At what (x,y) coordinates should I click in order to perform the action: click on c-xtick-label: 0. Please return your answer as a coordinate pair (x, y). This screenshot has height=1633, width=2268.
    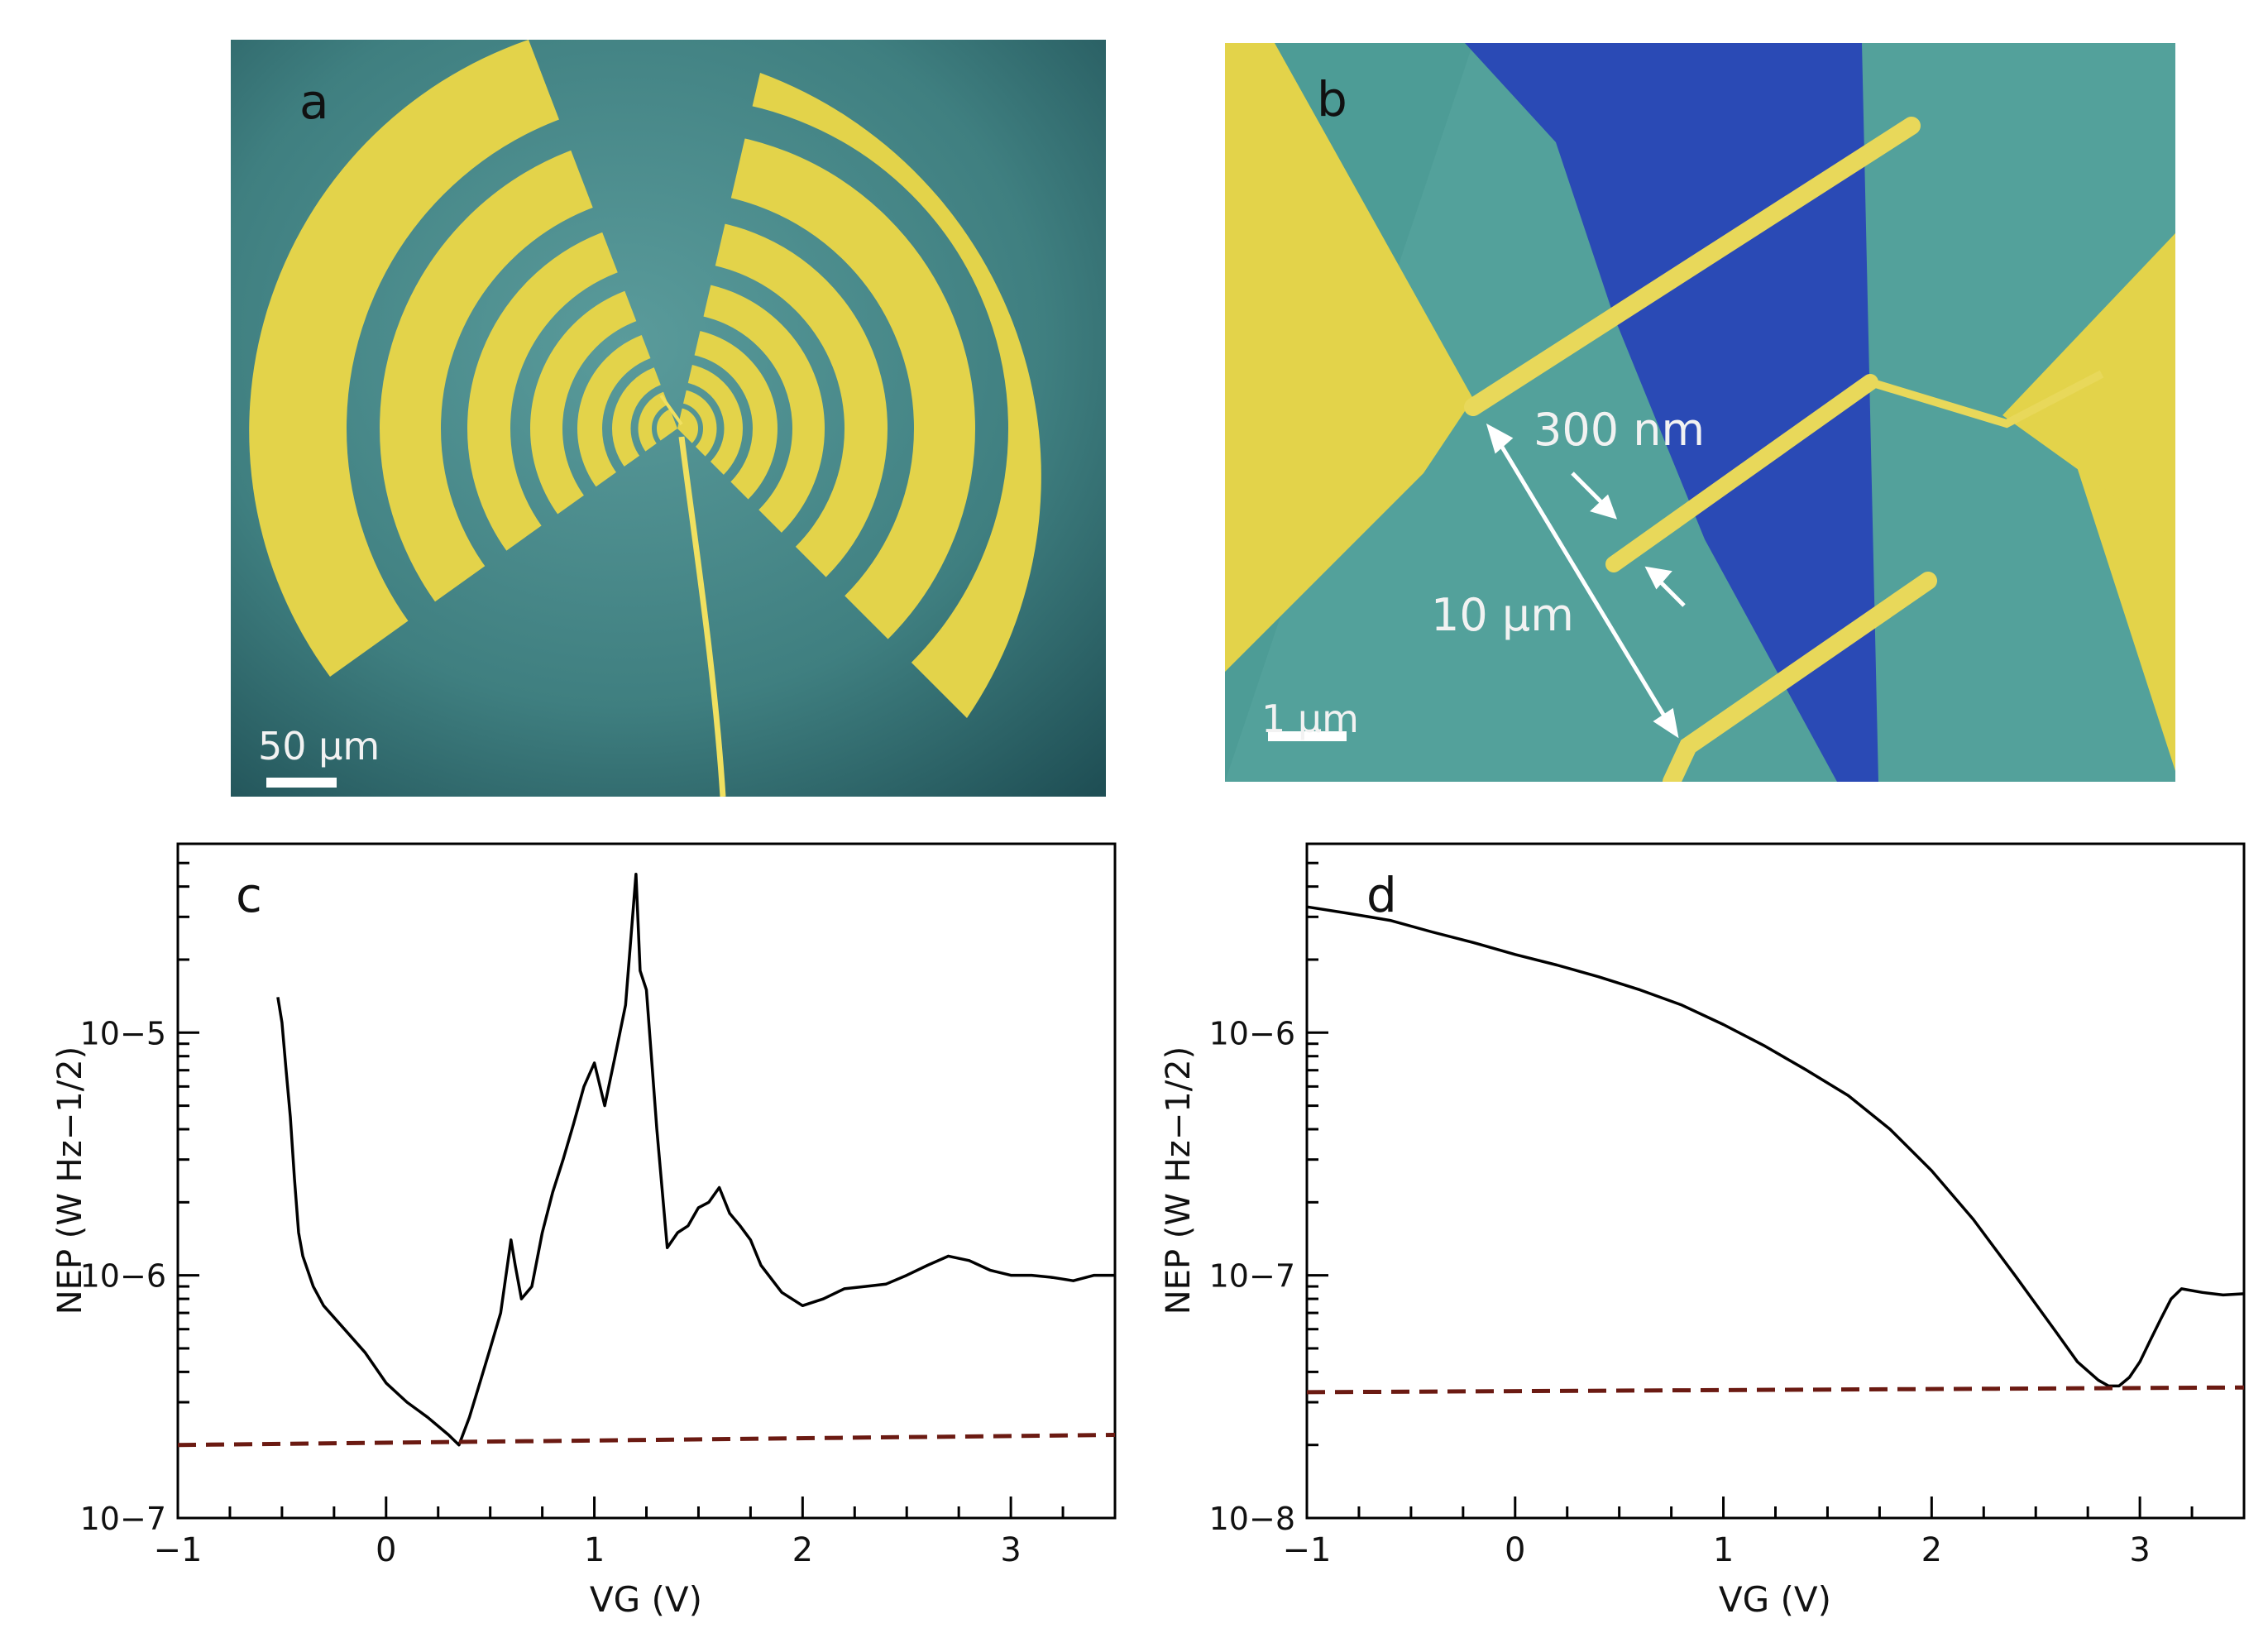
    Looking at the image, I should click on (386, 1550).